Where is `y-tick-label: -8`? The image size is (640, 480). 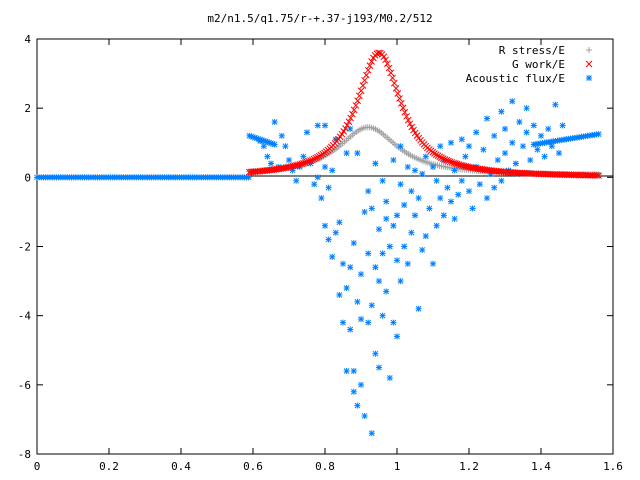 y-tick-label: -8 is located at coordinates (24, 454).